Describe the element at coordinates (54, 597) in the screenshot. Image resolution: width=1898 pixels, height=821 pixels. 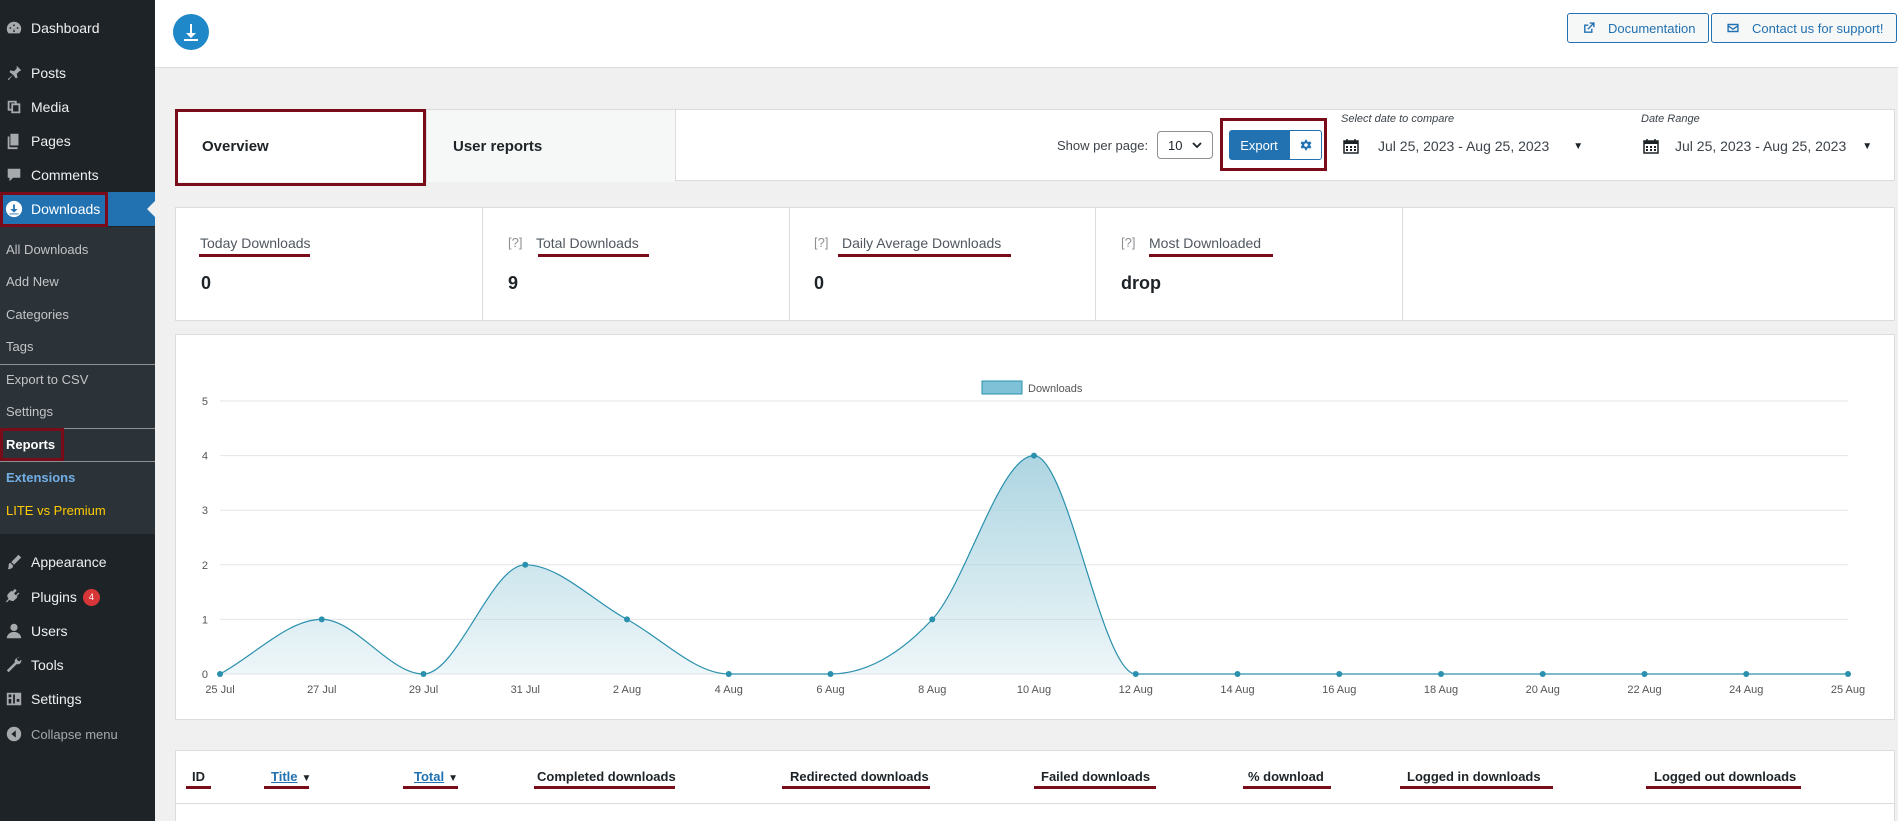
I see `menu-plugins-label: Plugins` at that location.